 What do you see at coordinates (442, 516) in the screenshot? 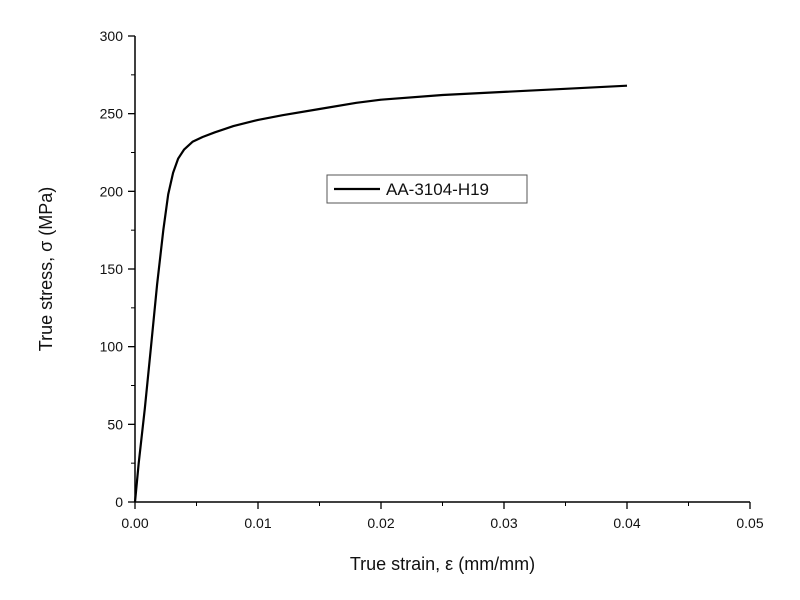
I see `x-axis-ticks: 0.00 0.01 0.02 0.03 0.04 0.05` at bounding box center [442, 516].